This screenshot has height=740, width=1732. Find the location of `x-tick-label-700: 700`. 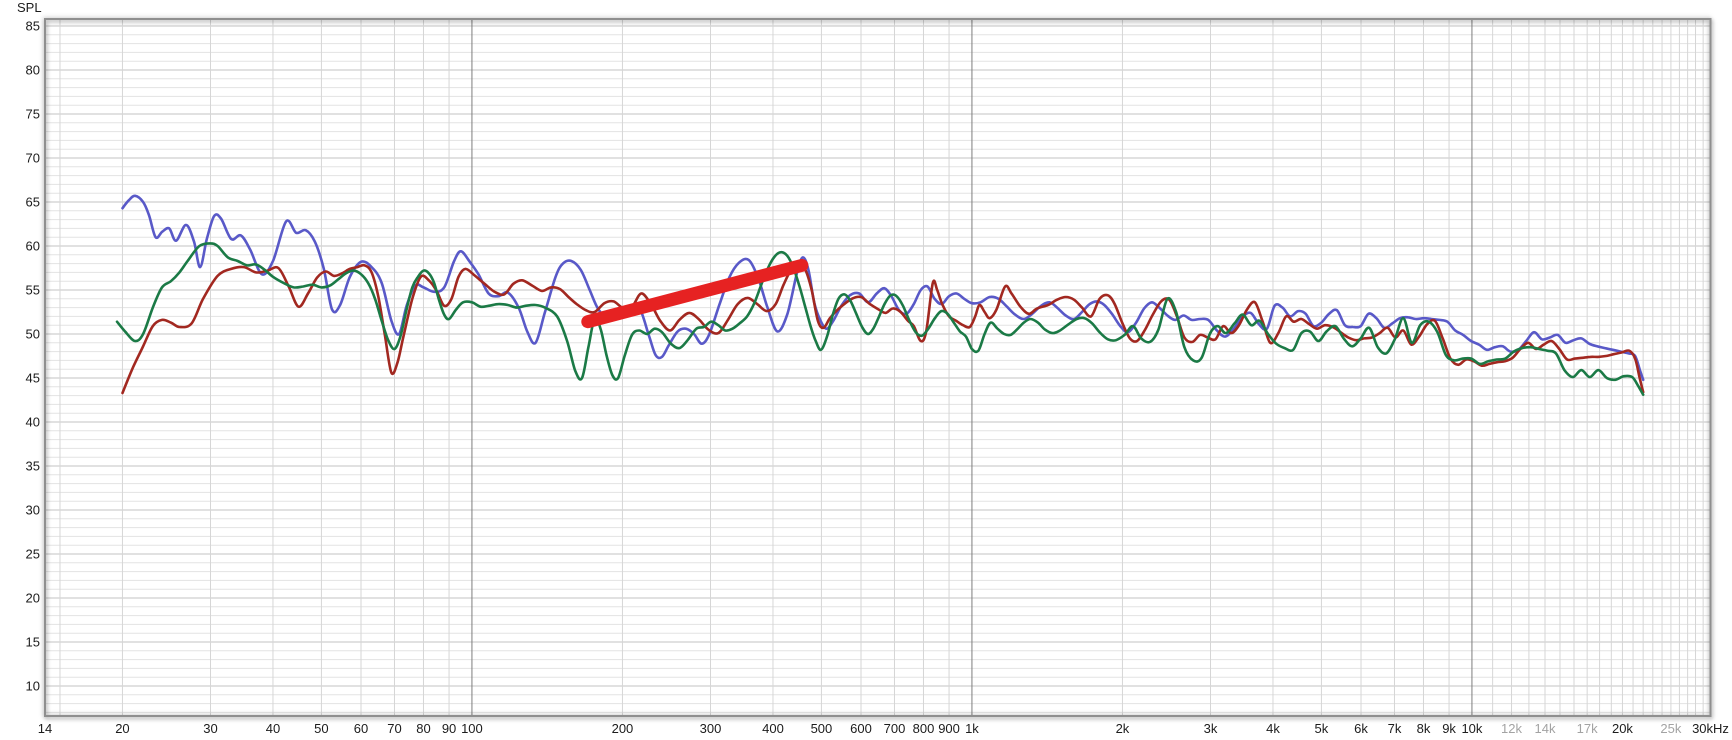

x-tick-label-700: 700 is located at coordinates (895, 728).